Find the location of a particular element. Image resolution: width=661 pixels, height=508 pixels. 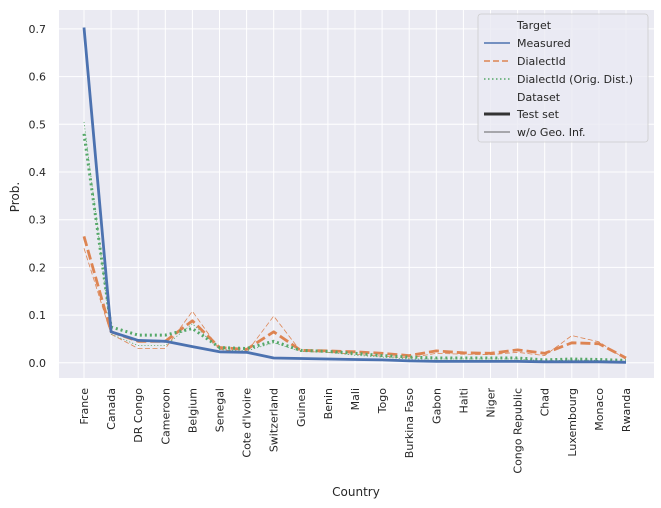

legend-target-title: Target is located at coordinates (534, 25).